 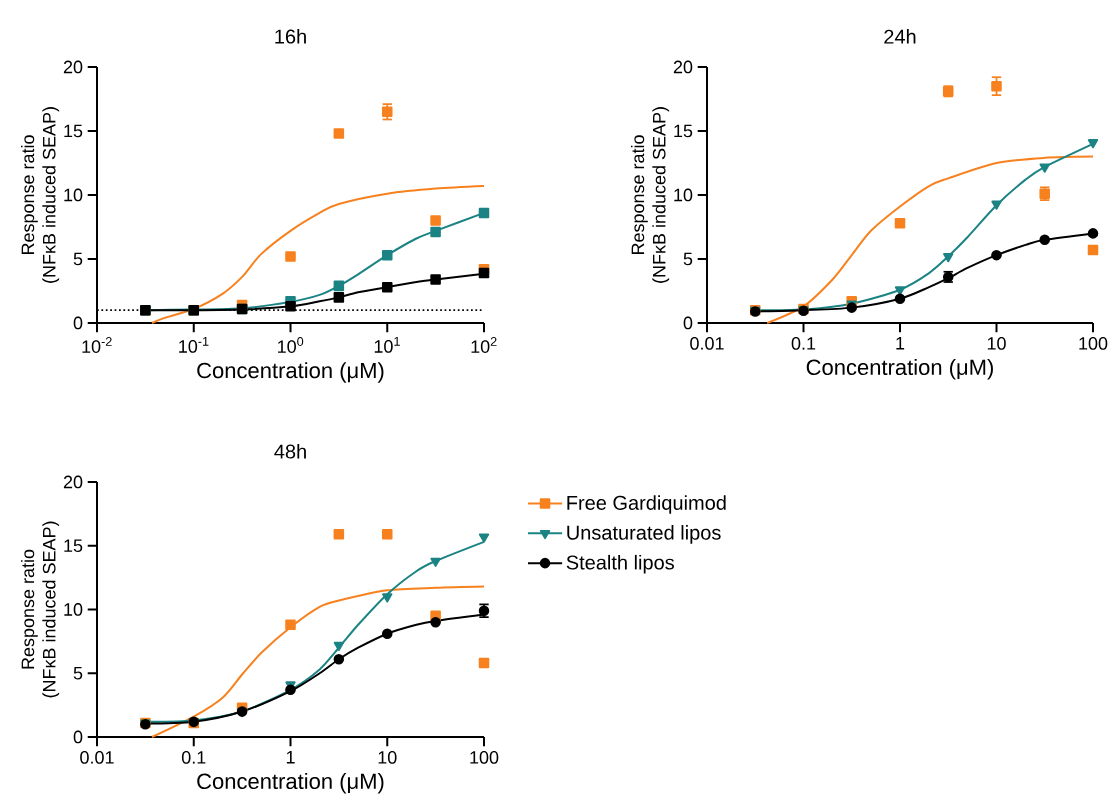 What do you see at coordinates (194, 345) in the screenshot?
I see `x-tick-label: 10$^{-1}$` at bounding box center [194, 345].